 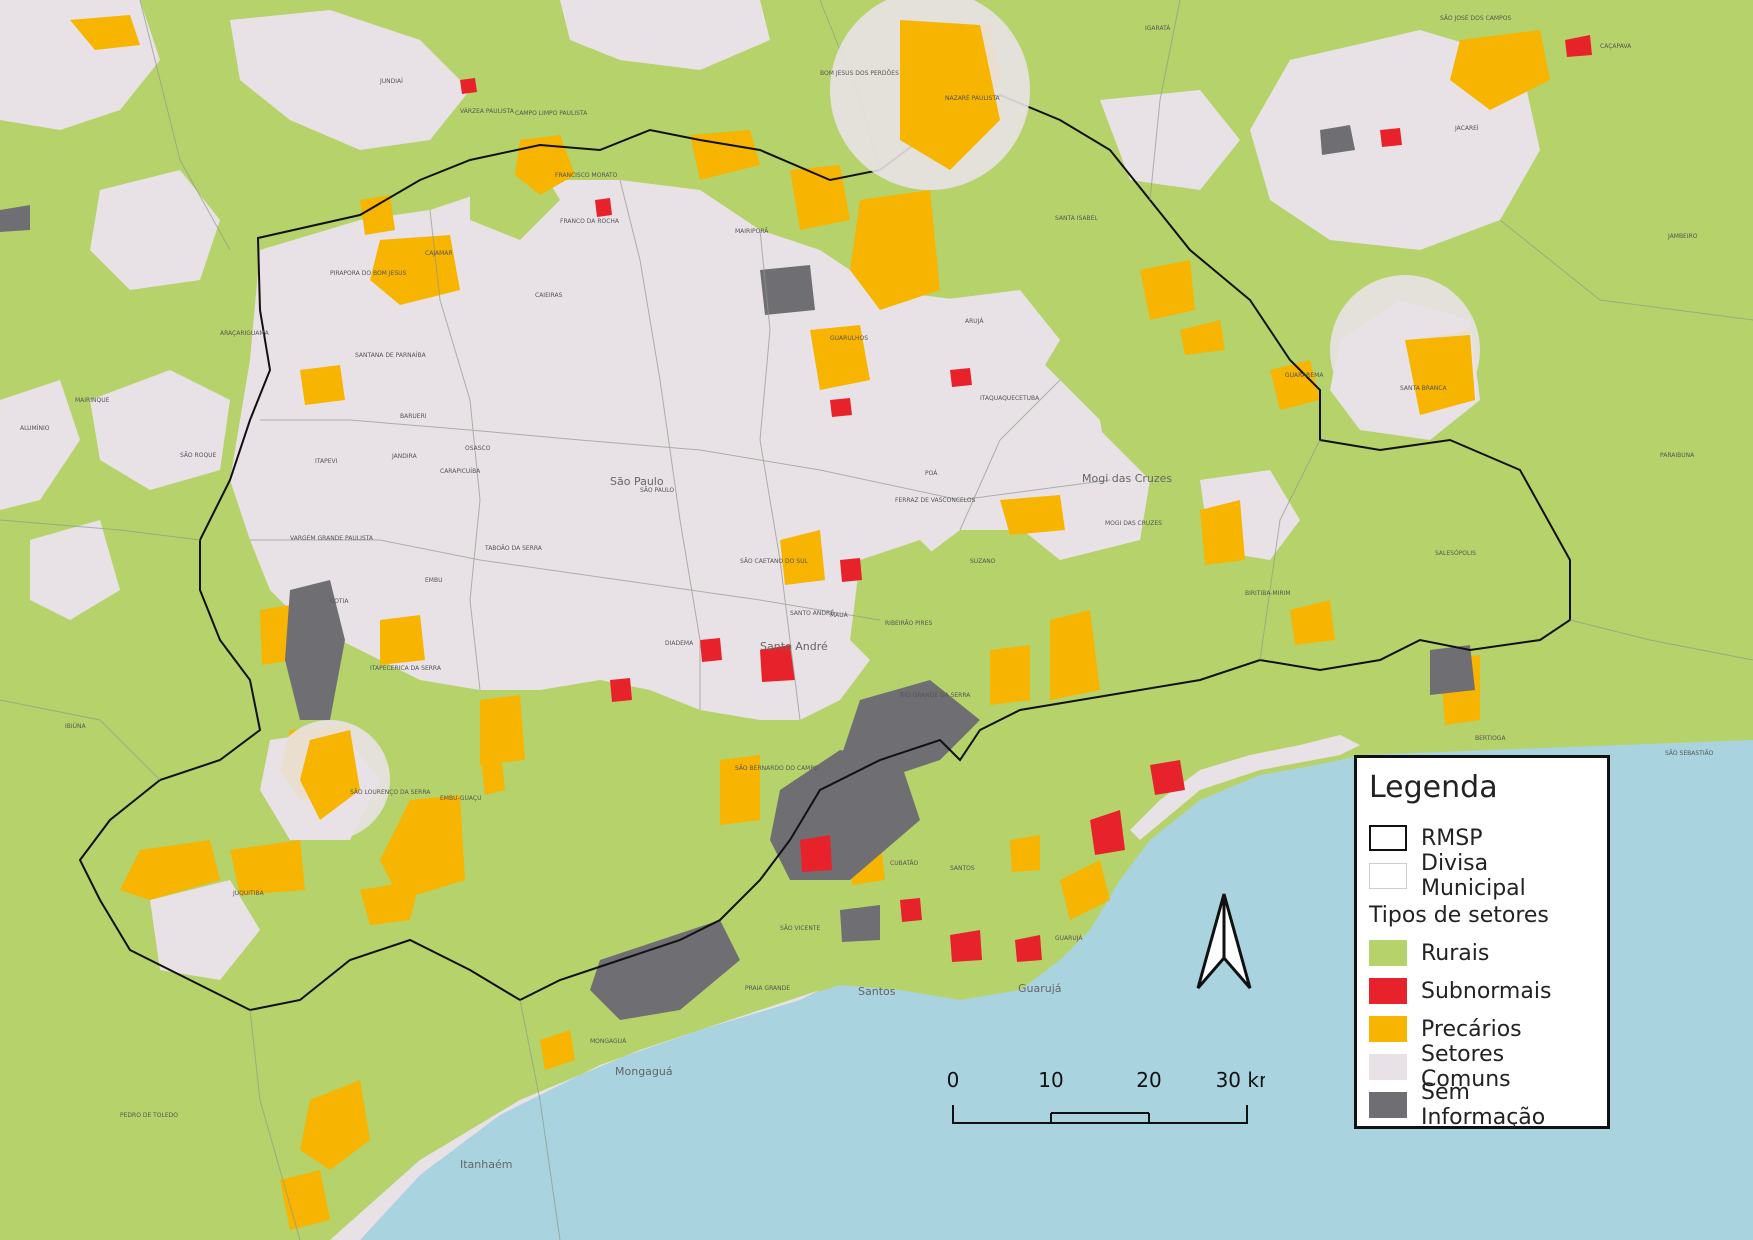 What do you see at coordinates (1158, 28) in the screenshot?
I see `place-label: IGARATÁ` at bounding box center [1158, 28].